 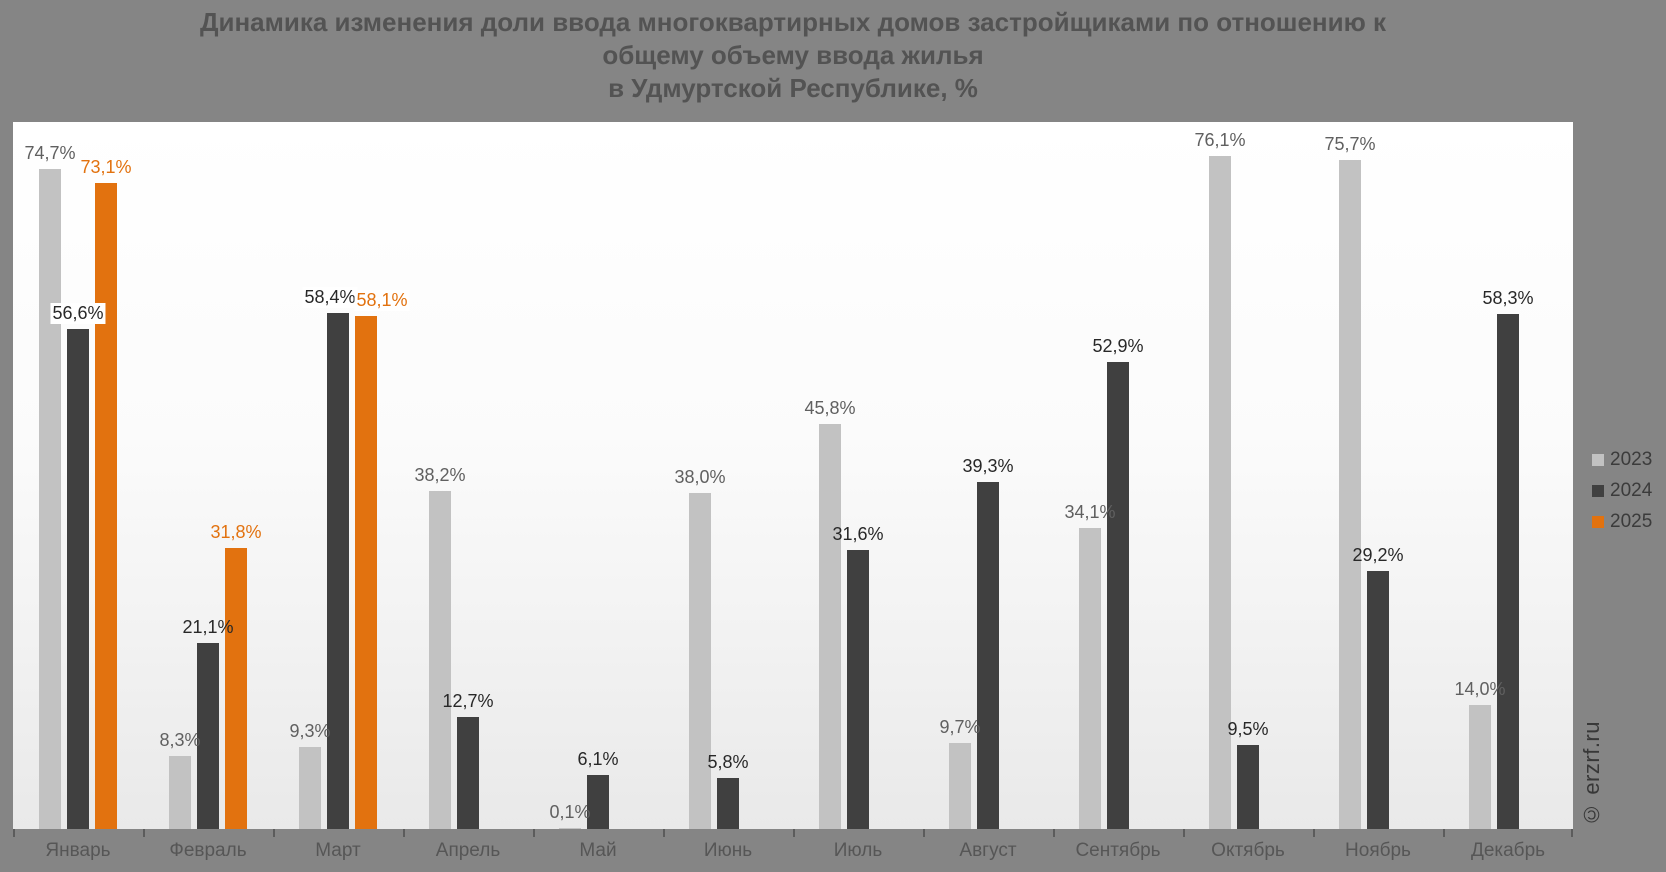 I want to click on bar-2024-Декабрь, so click(x=1508, y=571).